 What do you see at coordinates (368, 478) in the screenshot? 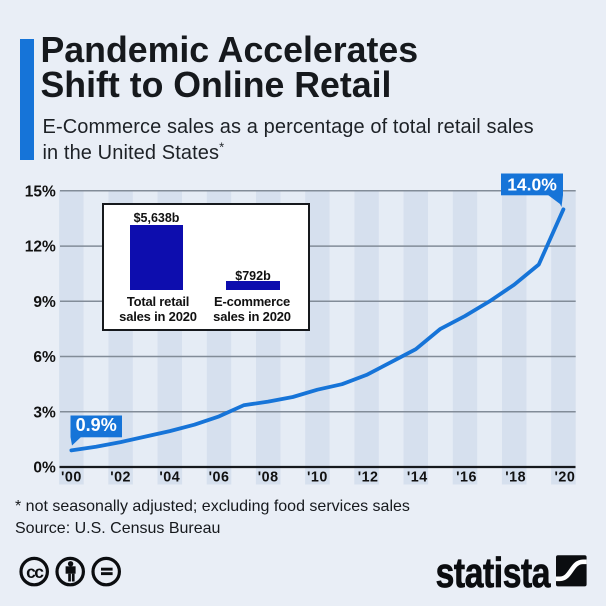
I see `svg-text: '12` at bounding box center [368, 478].